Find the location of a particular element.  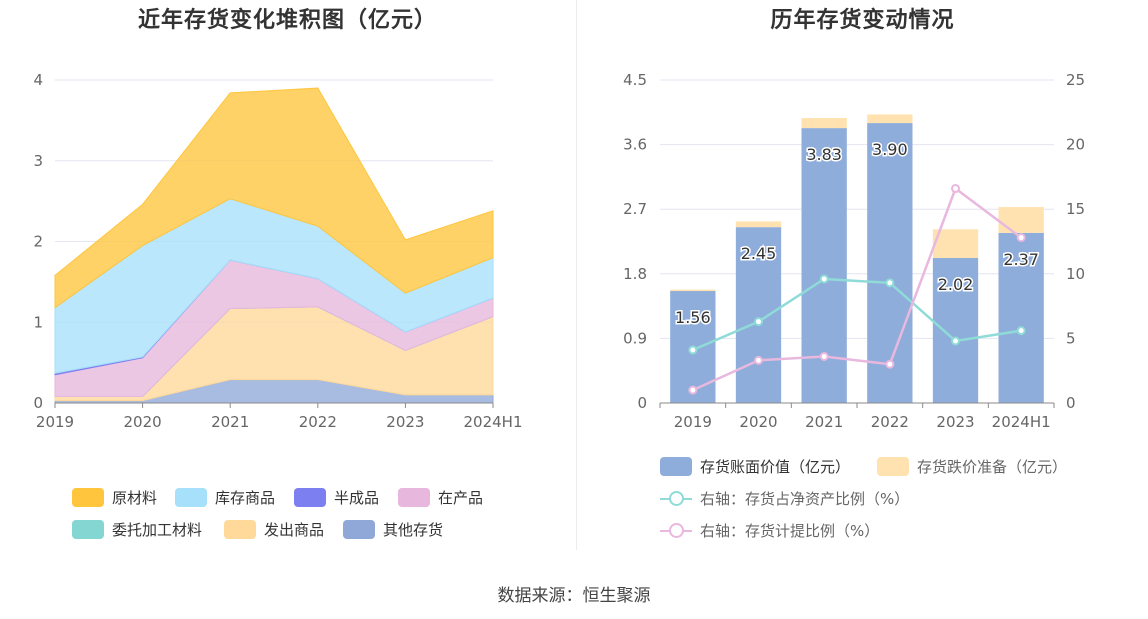

legend-label: 其他存货 is located at coordinates (413, 530).